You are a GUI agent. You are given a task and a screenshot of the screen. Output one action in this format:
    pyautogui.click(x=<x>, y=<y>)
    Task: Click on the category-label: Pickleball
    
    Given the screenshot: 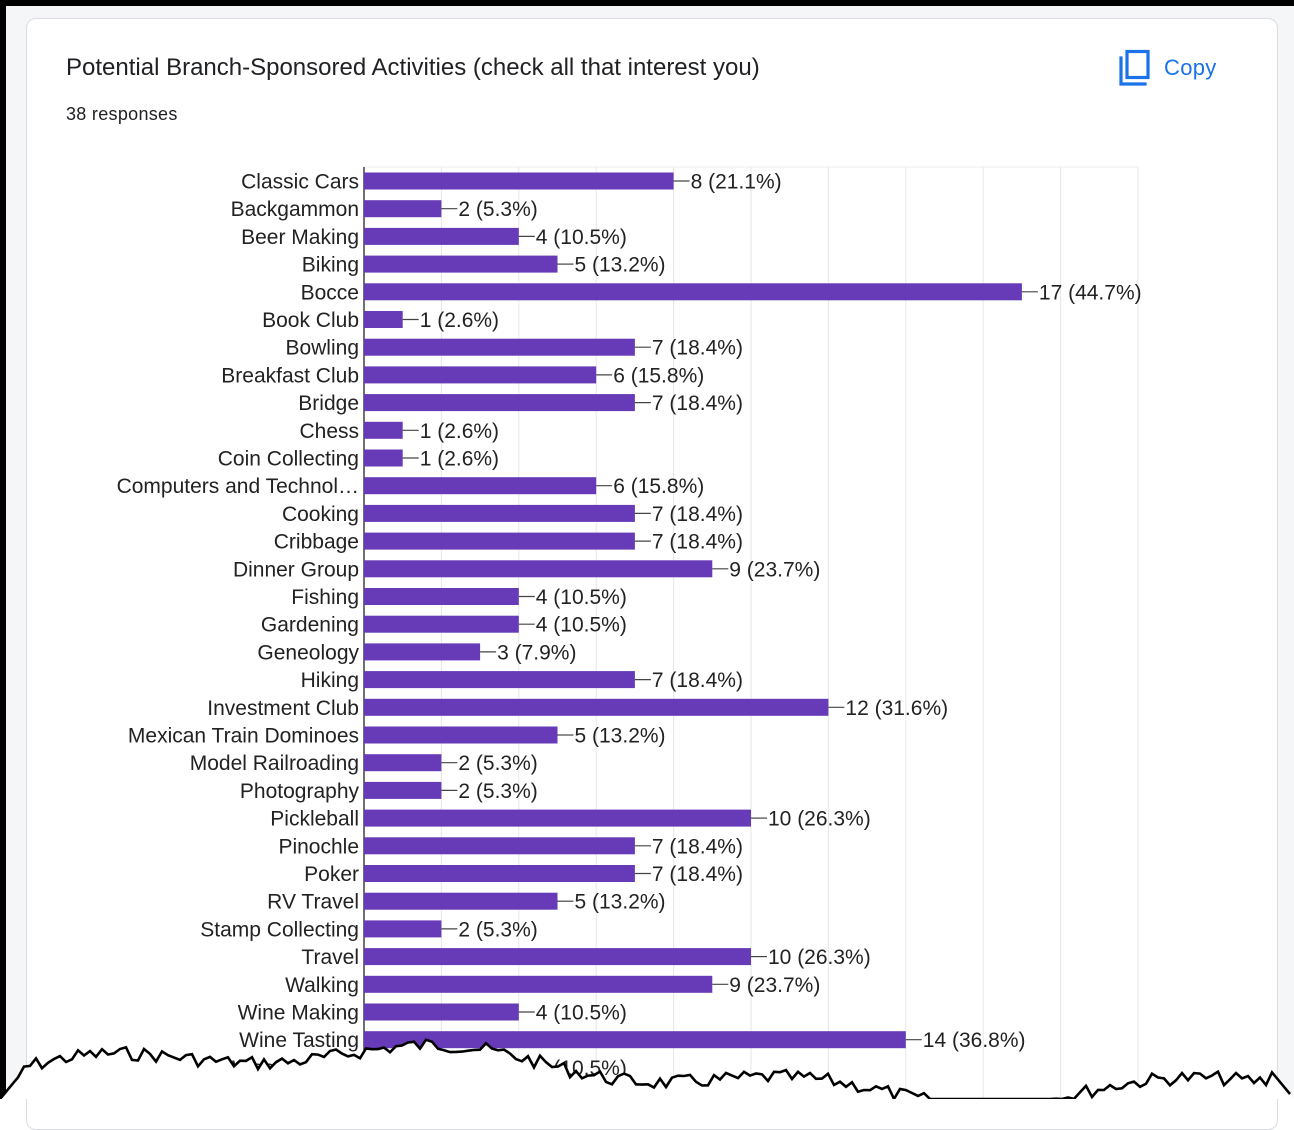 What is the action you would take?
    pyautogui.click(x=314, y=819)
    